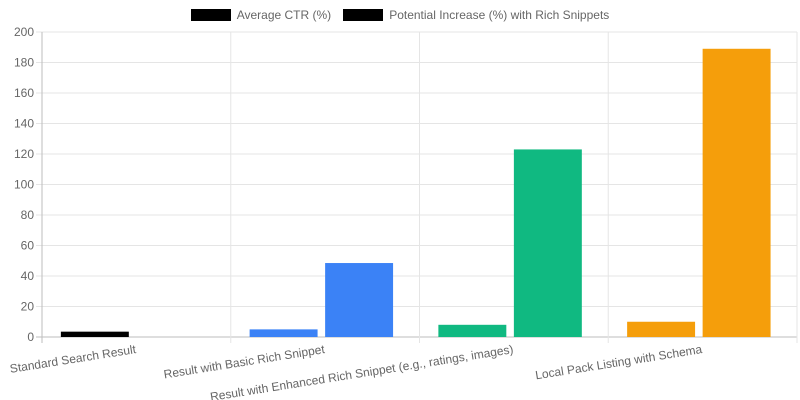 The image size is (800, 400). I want to click on y-tick-label: 160, so click(24, 93).